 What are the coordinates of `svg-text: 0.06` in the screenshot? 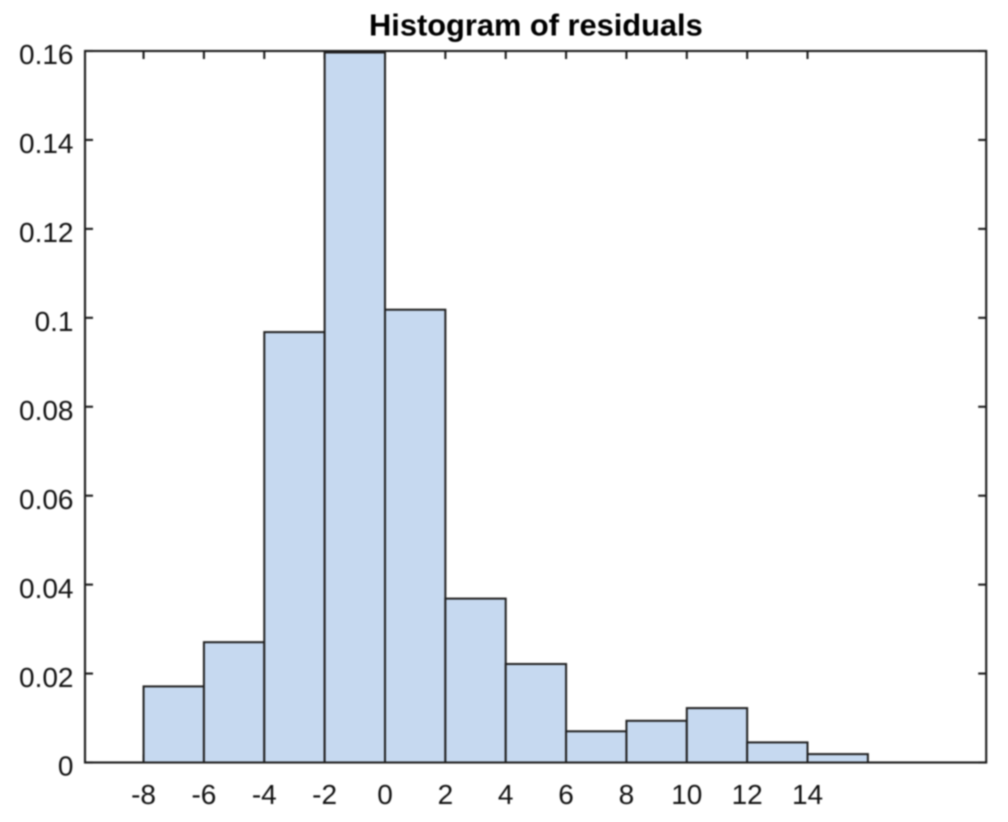 It's located at (46, 499).